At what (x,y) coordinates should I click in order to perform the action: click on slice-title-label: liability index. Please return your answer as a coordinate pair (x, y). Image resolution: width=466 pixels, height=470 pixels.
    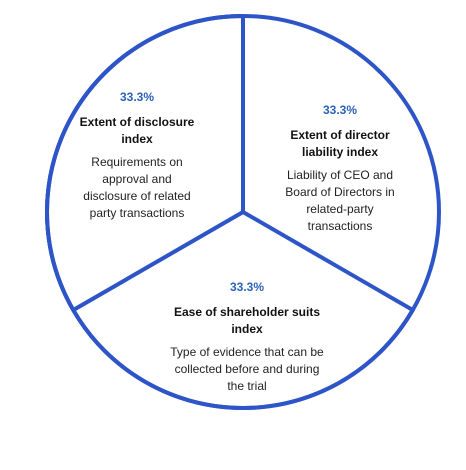
    Looking at the image, I should click on (340, 152).